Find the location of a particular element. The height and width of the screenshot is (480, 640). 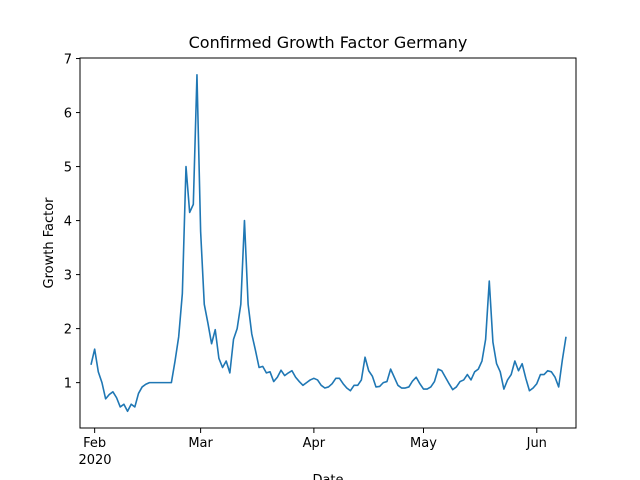

chart-title: Confirmed Growth Factor Germany is located at coordinates (328, 42).